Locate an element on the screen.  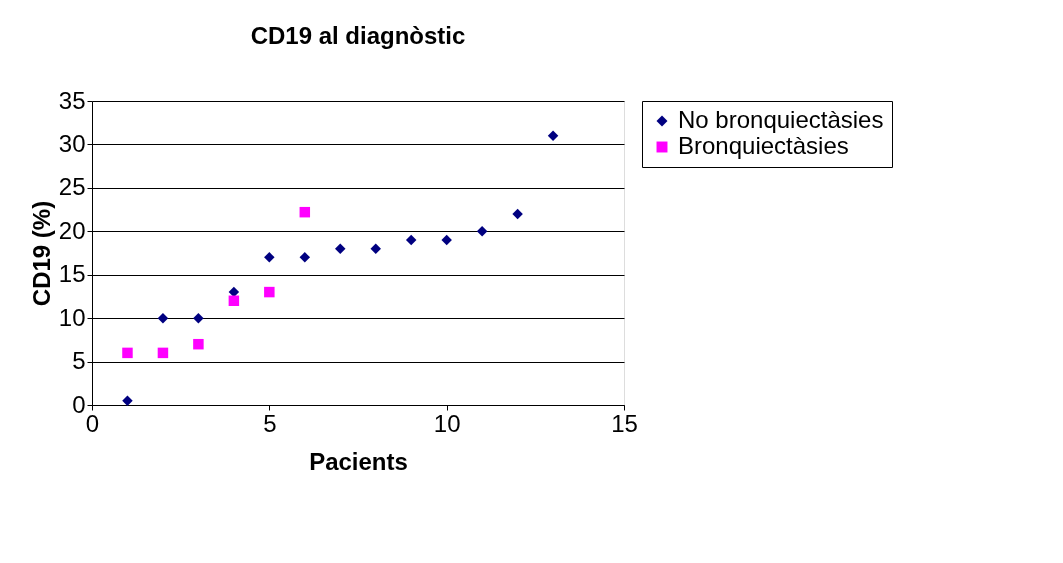
y-axis-title: CD19 (%) is located at coordinates (41, 253).